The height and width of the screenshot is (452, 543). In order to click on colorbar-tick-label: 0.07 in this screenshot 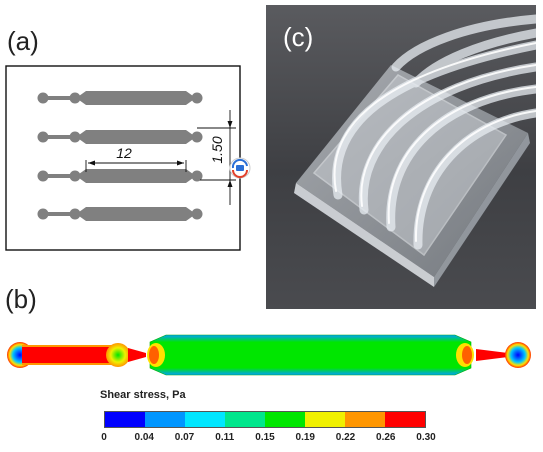, I will do `click(184, 437)`.